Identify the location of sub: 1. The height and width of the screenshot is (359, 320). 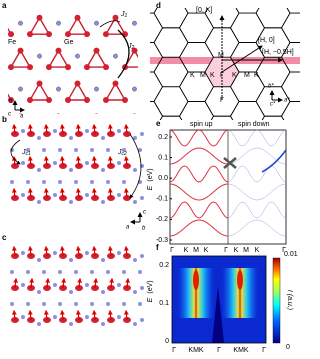
(126, 16).